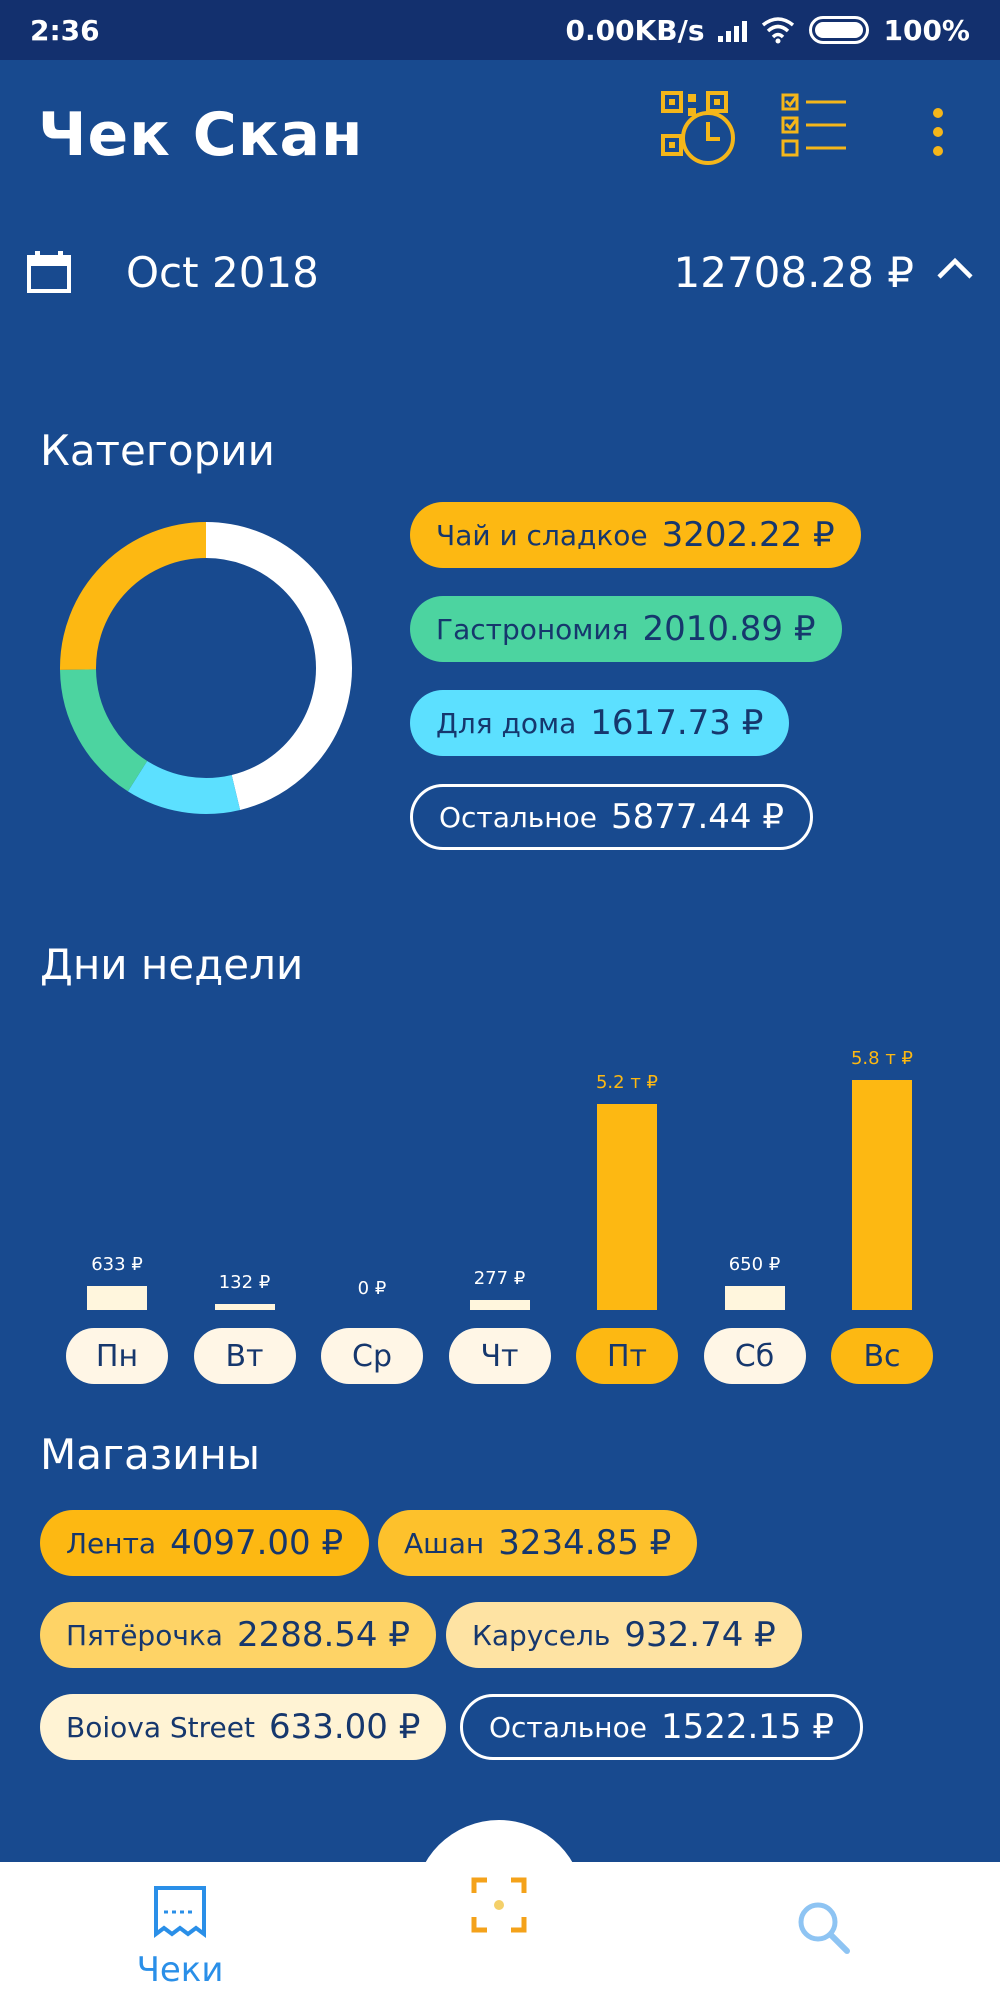  I want to click on checklist-icon, so click(814, 126).